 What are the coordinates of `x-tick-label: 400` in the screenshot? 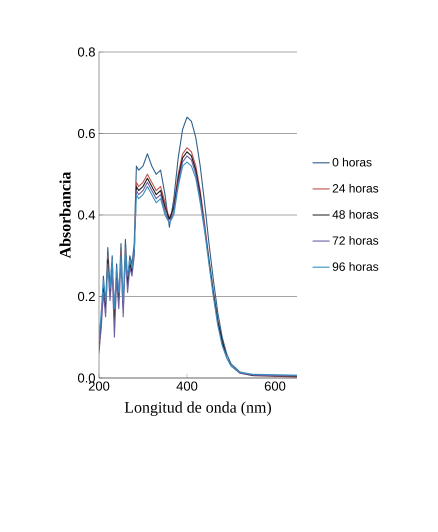 It's located at (187, 386).